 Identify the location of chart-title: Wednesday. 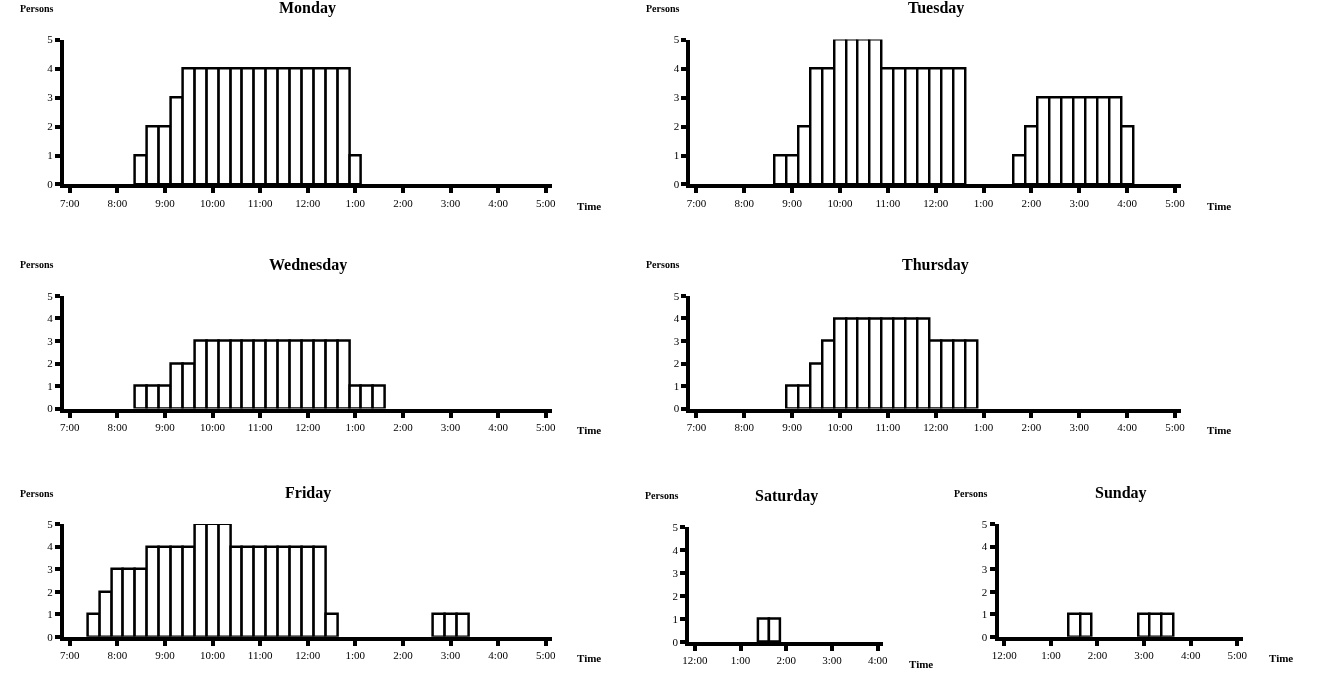
(308, 265).